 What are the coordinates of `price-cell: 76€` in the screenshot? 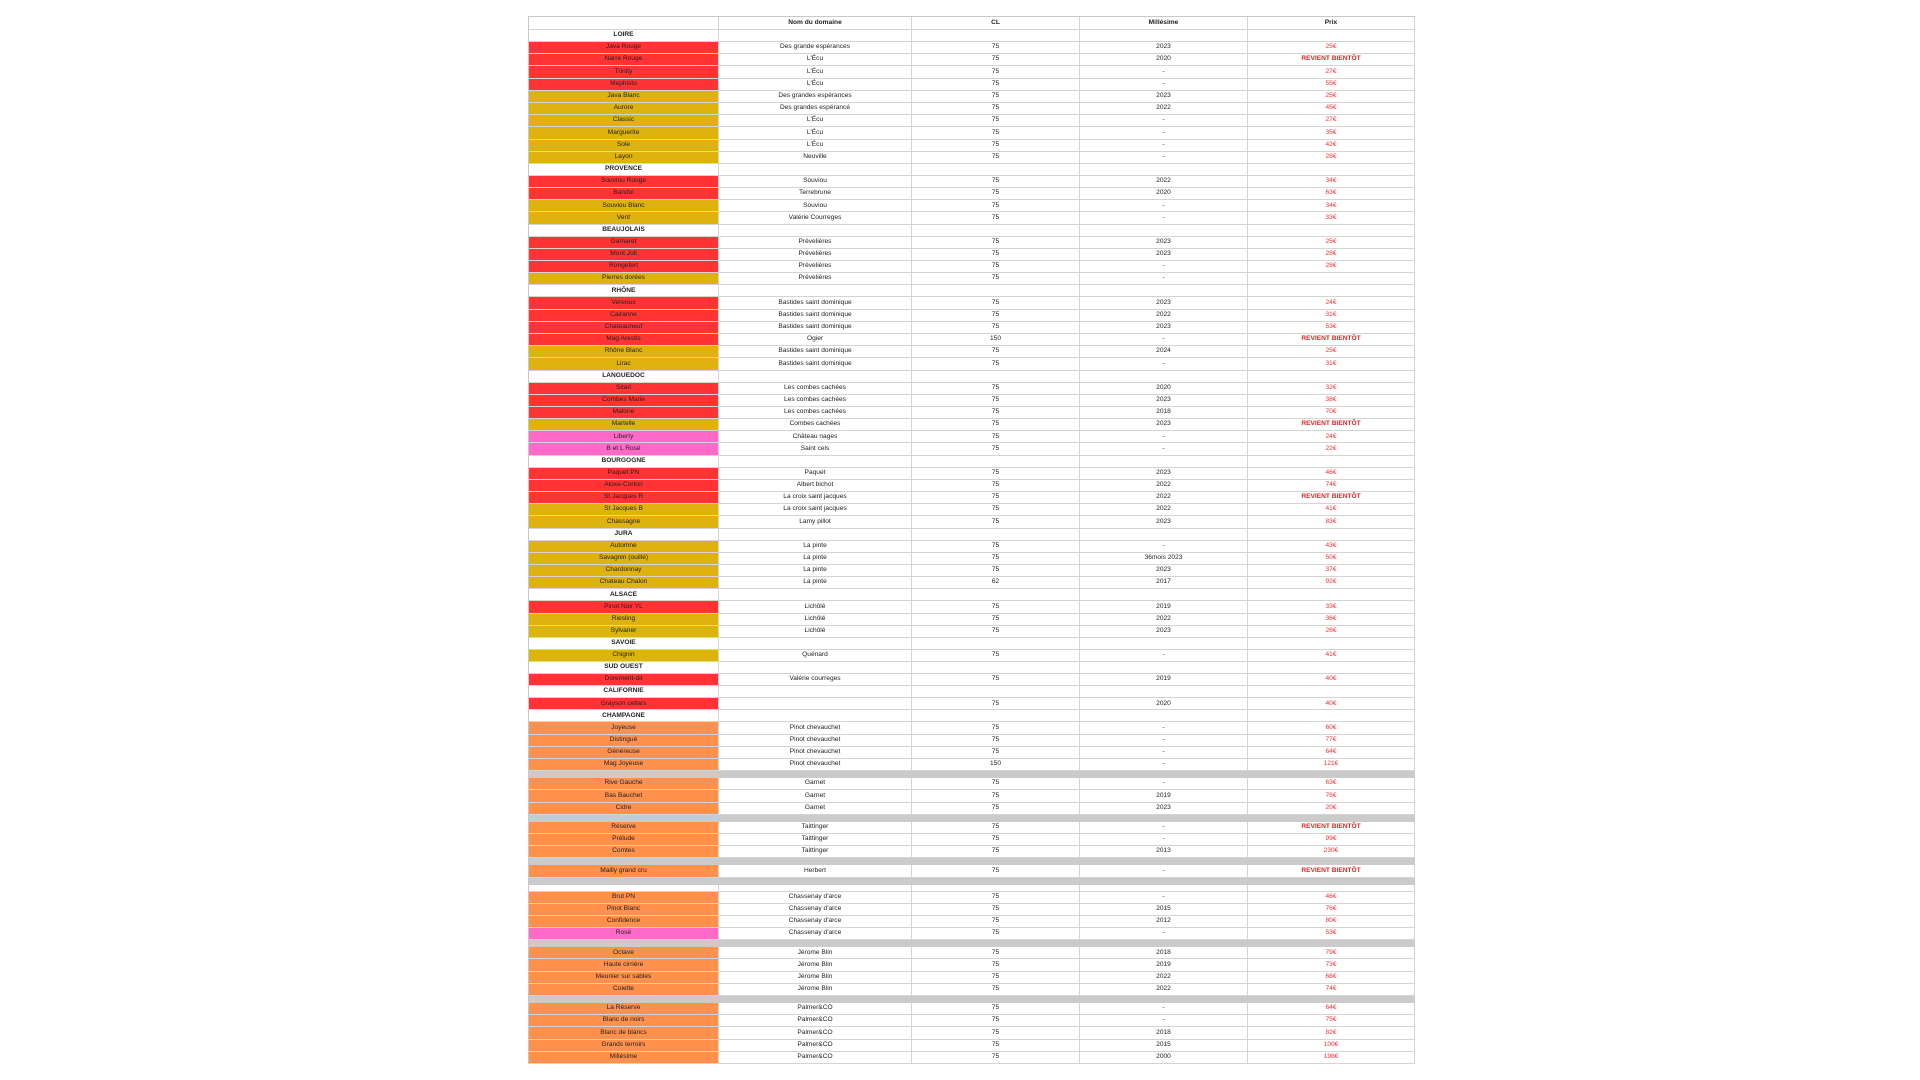 It's located at (1331, 796).